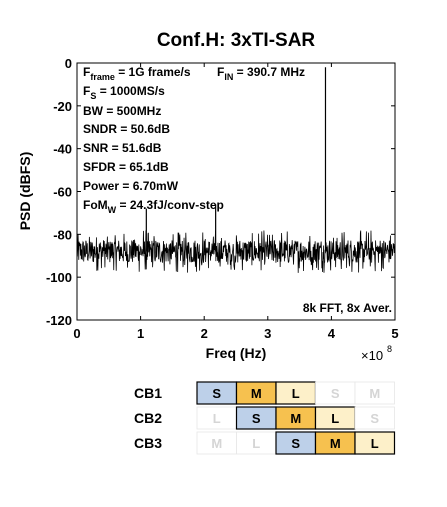  I want to click on fft-label: 8k FFT, 8x Aver., so click(347, 308).